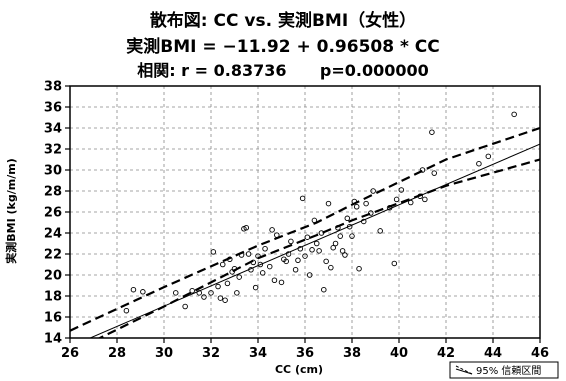 The height and width of the screenshot is (381, 566). What do you see at coordinates (53, 339) in the screenshot?
I see `y-tick-label: 14` at bounding box center [53, 339].